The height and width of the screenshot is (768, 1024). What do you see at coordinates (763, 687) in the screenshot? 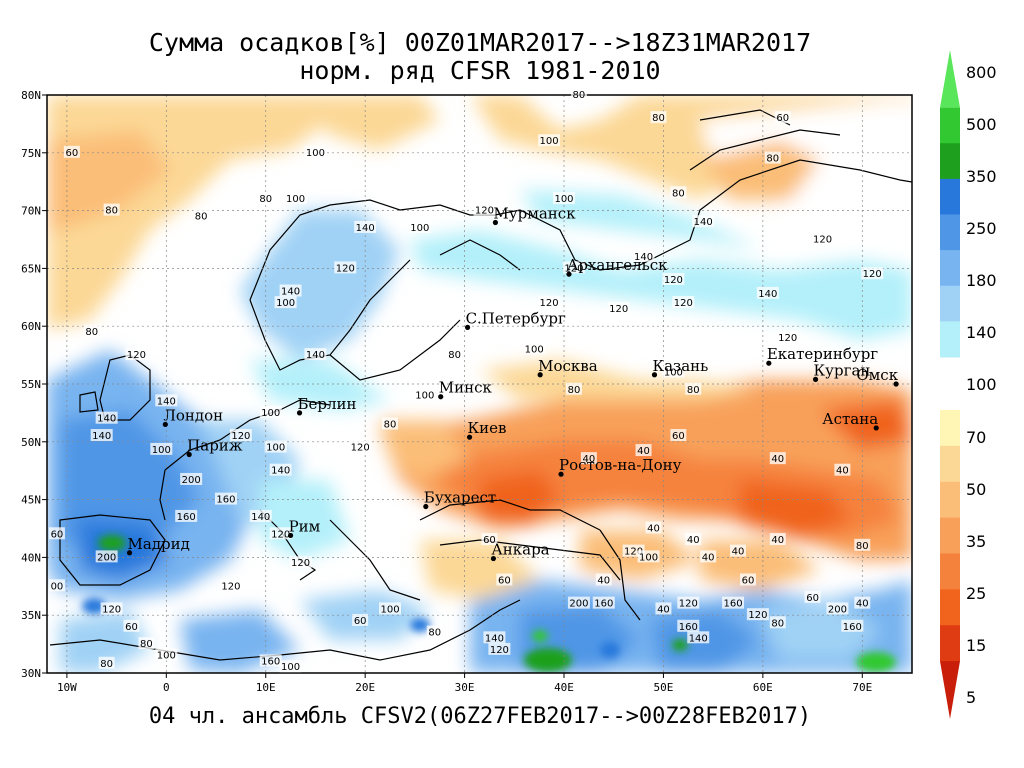
I see `x-tick-label: 60E` at bounding box center [763, 687].